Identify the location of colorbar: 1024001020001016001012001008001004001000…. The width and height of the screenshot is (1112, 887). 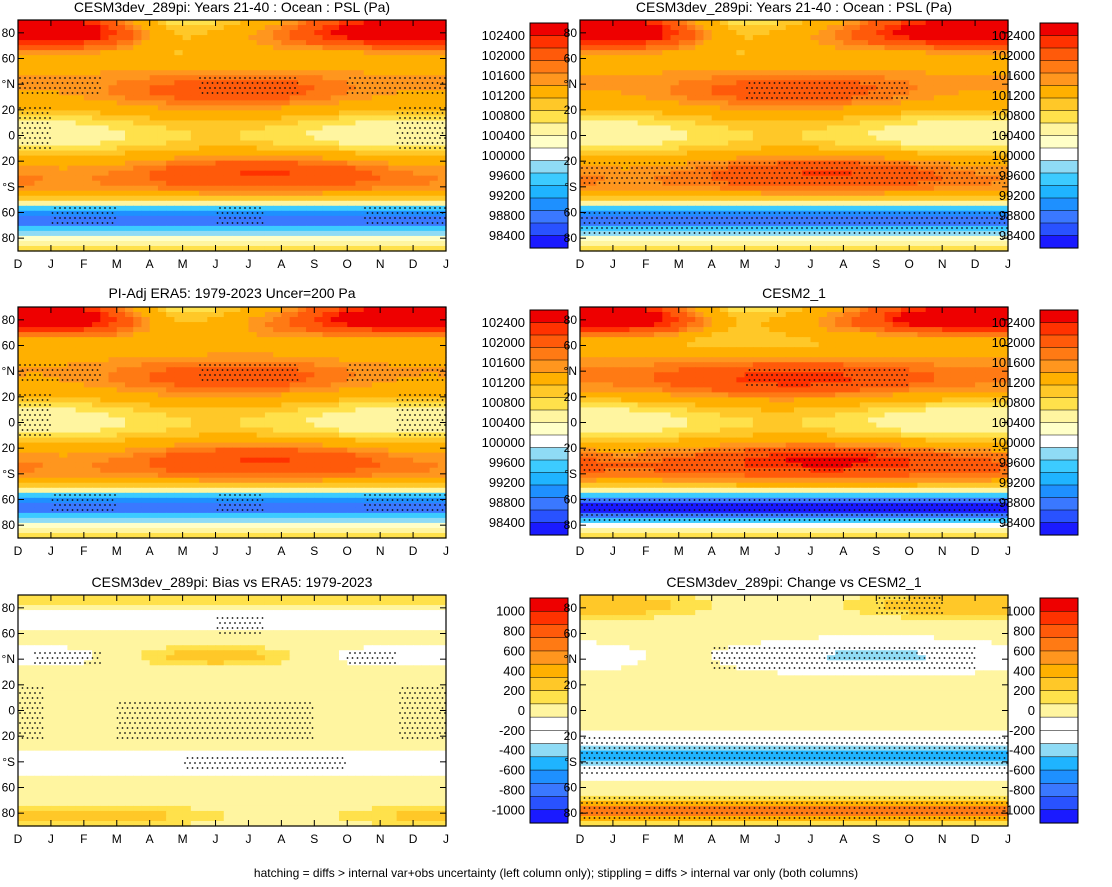
(525, 135).